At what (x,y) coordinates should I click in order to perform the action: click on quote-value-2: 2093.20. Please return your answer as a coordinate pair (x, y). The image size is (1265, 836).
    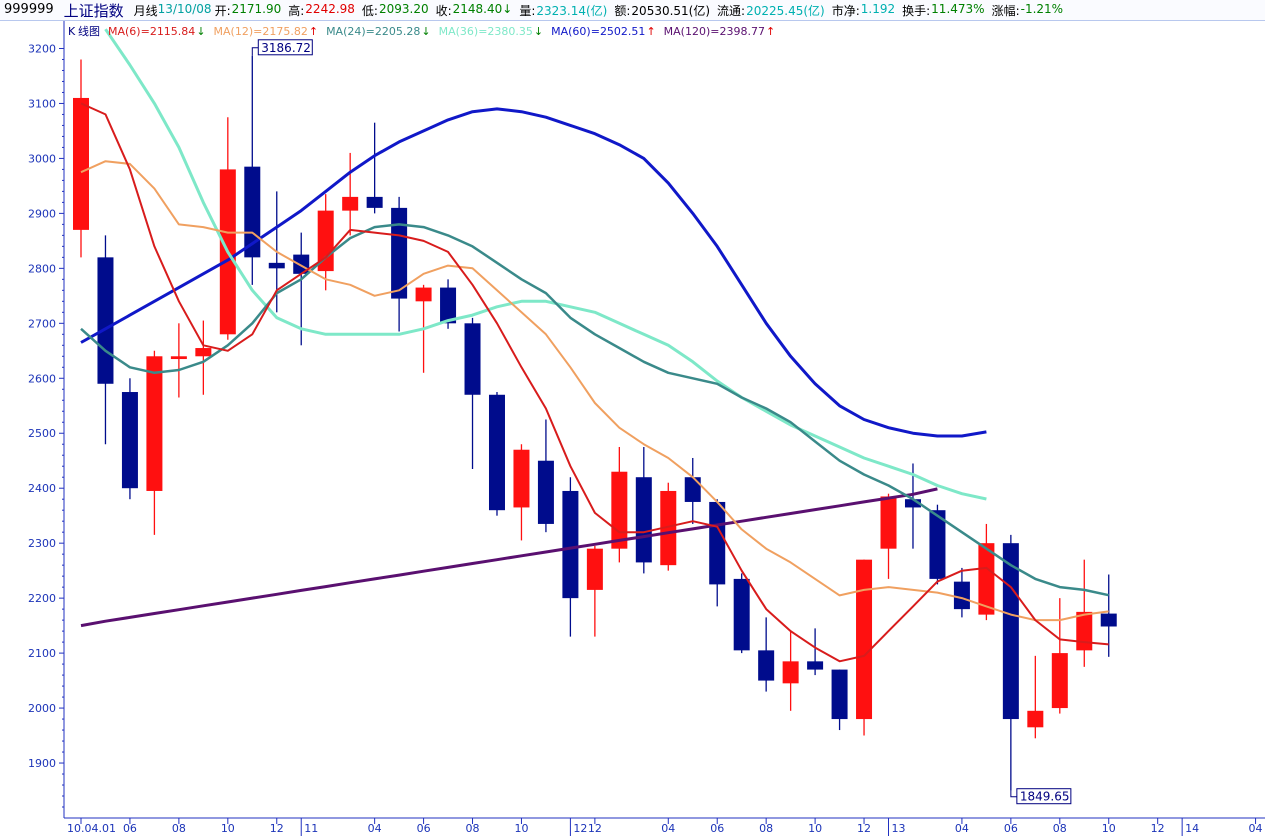
    Looking at the image, I should click on (403, 9).